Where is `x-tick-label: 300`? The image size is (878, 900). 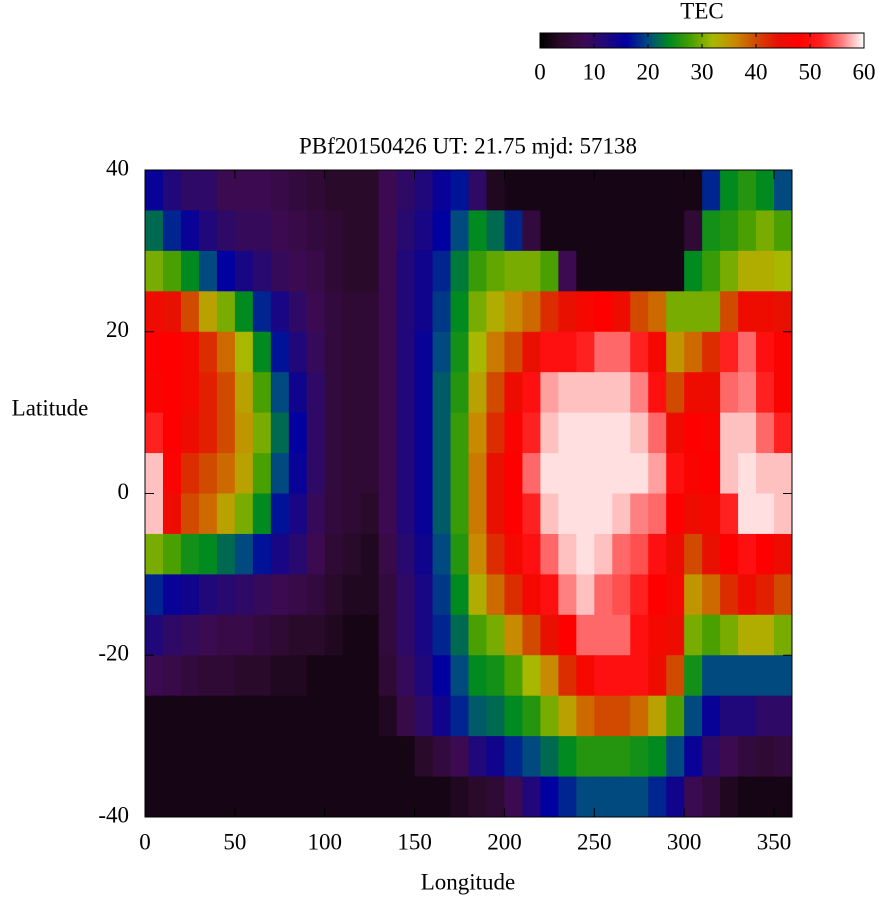
x-tick-label: 300 is located at coordinates (684, 841).